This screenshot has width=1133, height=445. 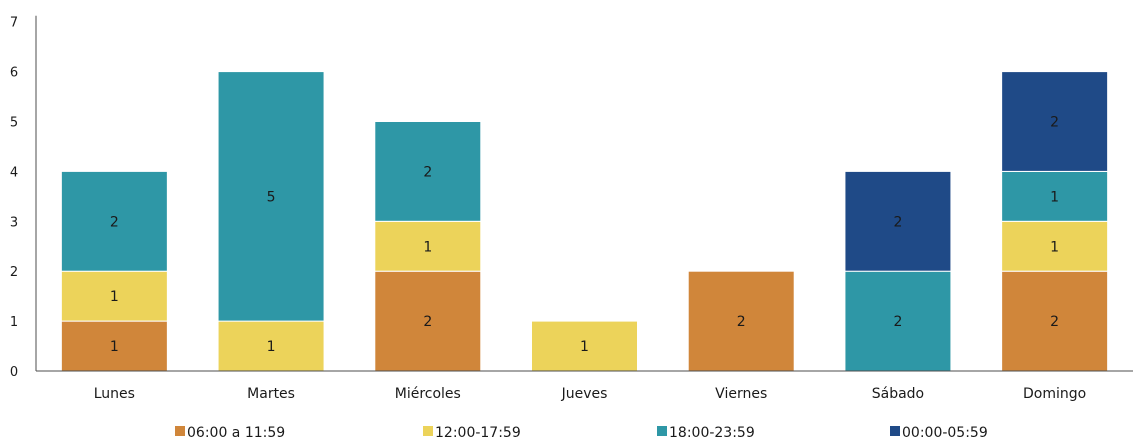 What do you see at coordinates (14, 222) in the screenshot?
I see `y-tick-label: 3` at bounding box center [14, 222].